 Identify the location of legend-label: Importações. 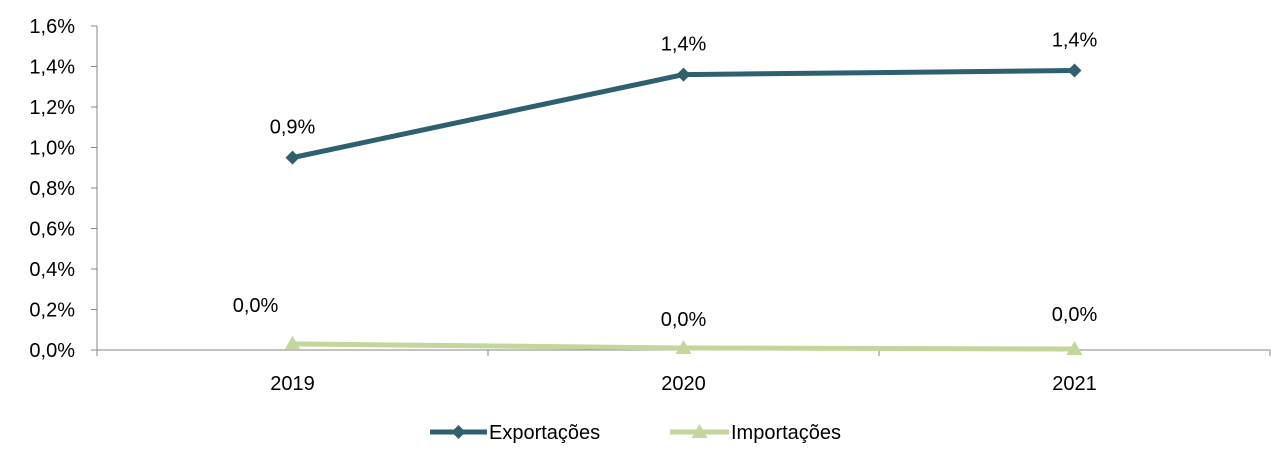
(786, 433).